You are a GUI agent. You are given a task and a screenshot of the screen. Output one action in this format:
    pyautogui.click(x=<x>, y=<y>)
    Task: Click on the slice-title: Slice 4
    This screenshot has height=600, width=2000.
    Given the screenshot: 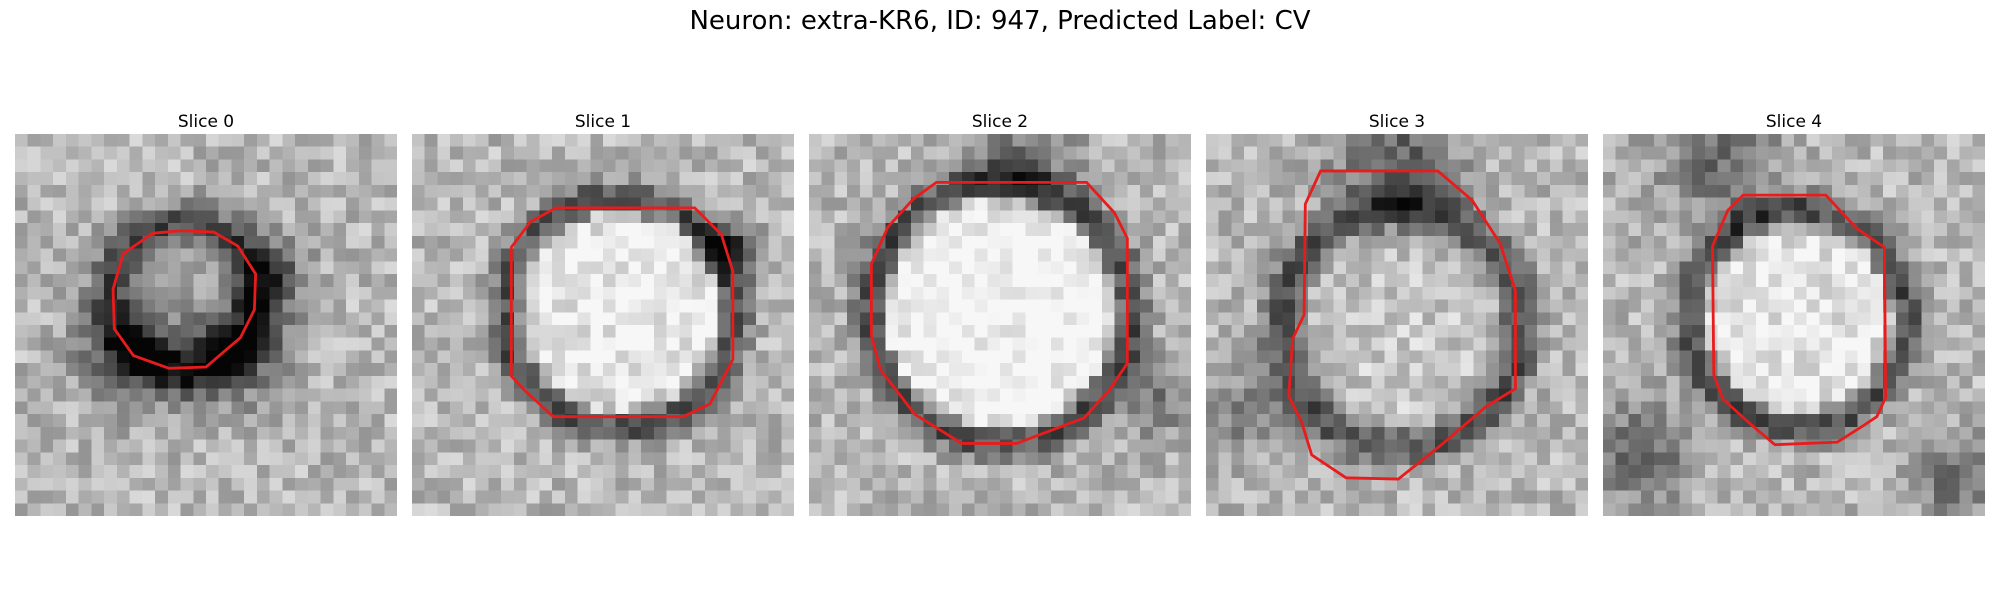 What is the action you would take?
    pyautogui.click(x=1794, y=122)
    